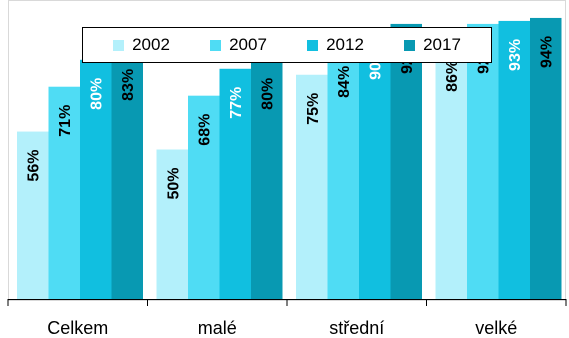 The height and width of the screenshot is (338, 569). Describe the element at coordinates (217, 328) in the screenshot. I see `x-tick-label: malé` at that location.